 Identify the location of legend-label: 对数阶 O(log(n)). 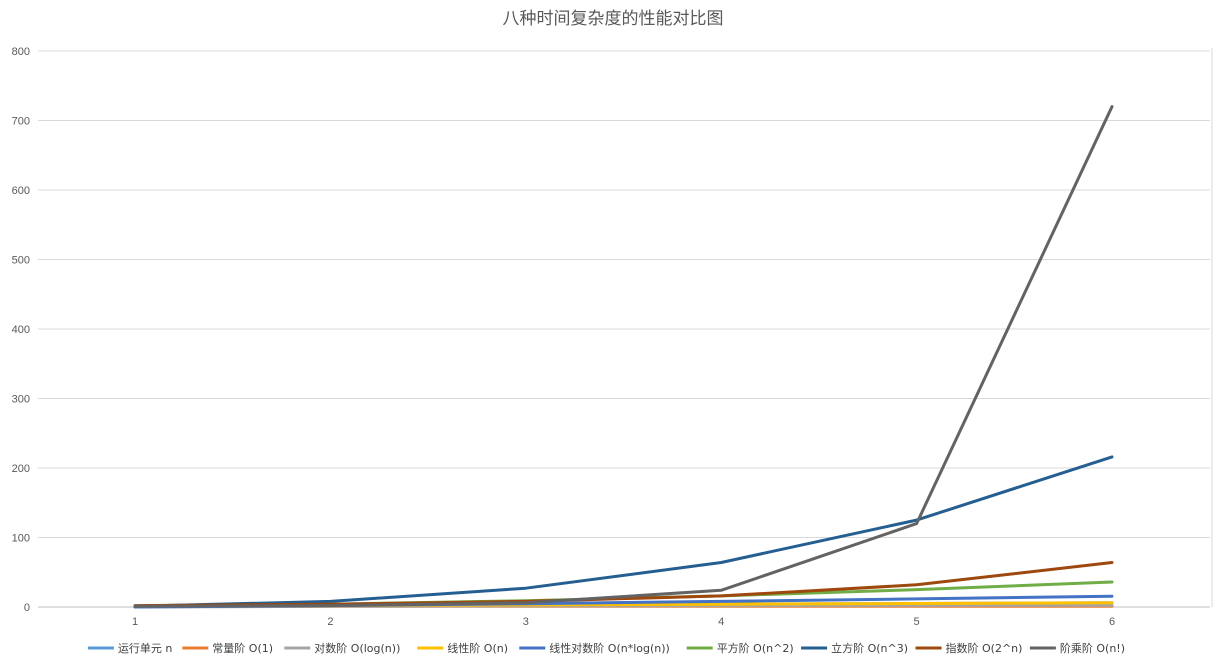
(357, 648).